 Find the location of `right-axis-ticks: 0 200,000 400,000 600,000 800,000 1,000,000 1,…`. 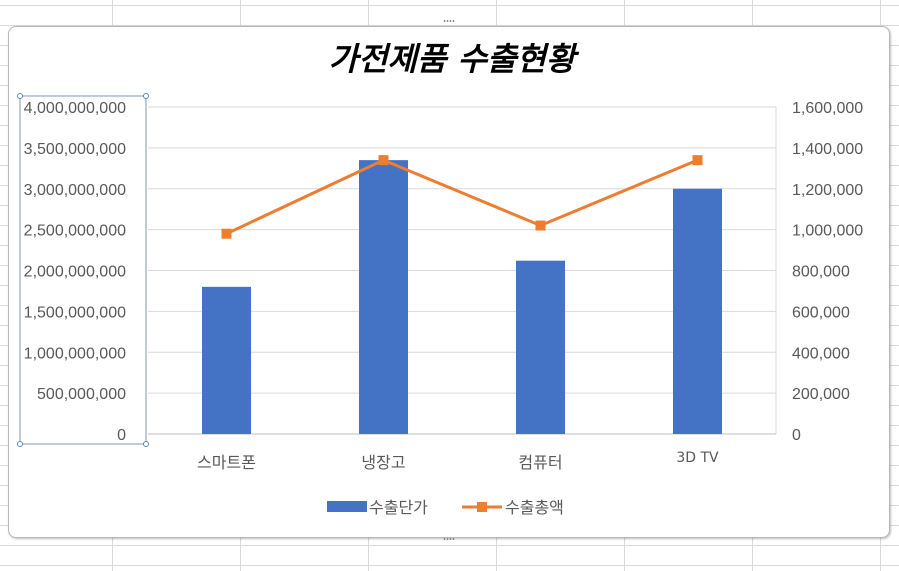

right-axis-ticks: 0 200,000 400,000 600,000 800,000 1,000,000 1,… is located at coordinates (827, 272).